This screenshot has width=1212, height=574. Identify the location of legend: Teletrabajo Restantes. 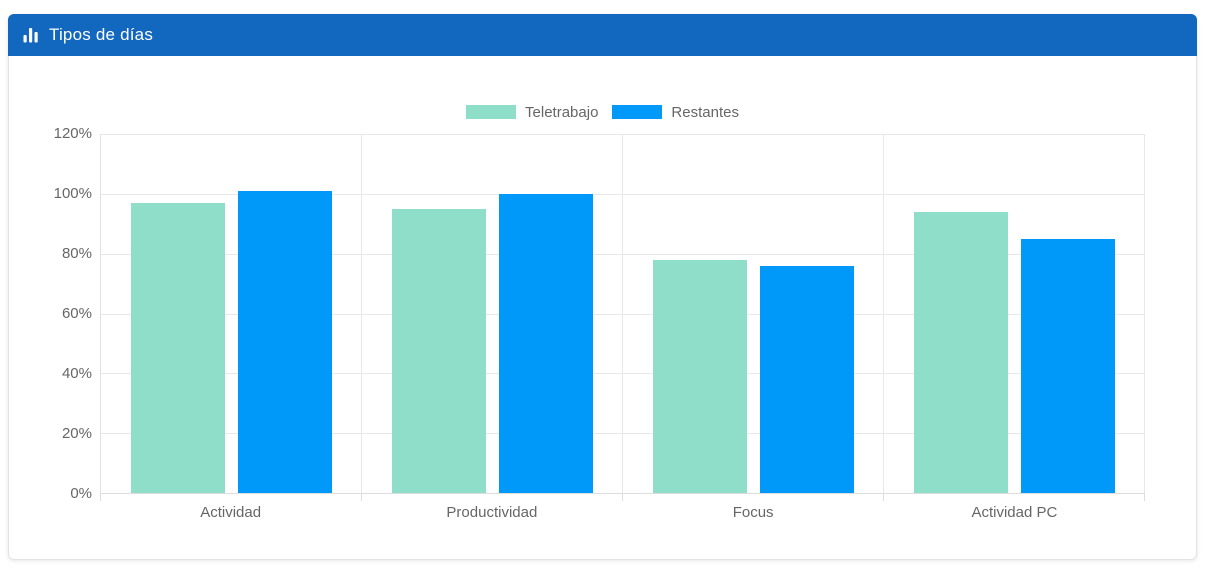
(602, 112).